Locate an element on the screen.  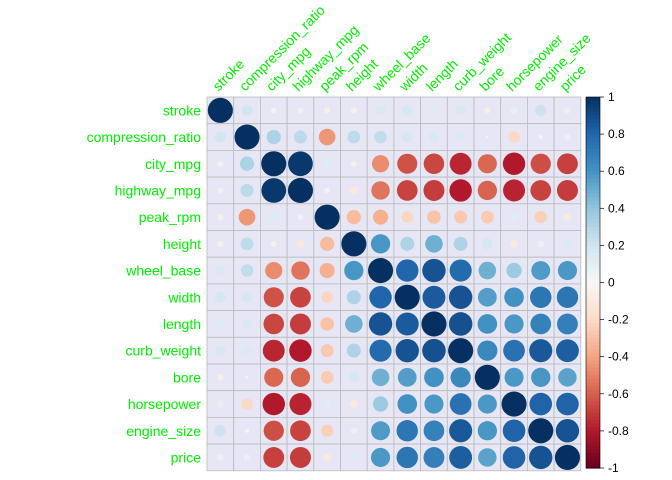
corr-circle-wheel_base-horsepower is located at coordinates (514, 270).